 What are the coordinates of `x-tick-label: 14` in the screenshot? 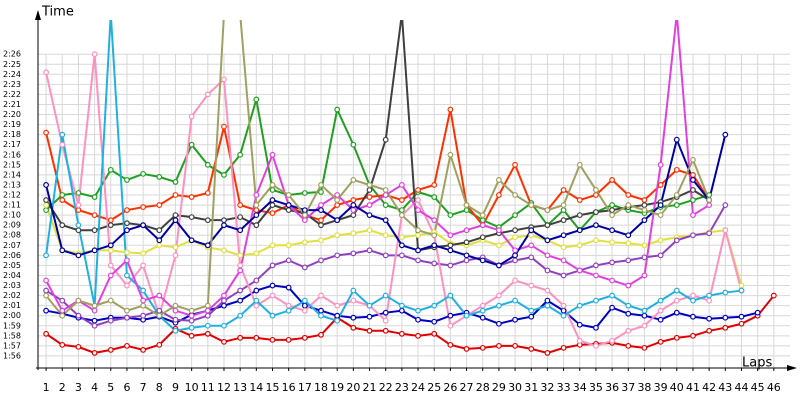 It's located at (256, 387).